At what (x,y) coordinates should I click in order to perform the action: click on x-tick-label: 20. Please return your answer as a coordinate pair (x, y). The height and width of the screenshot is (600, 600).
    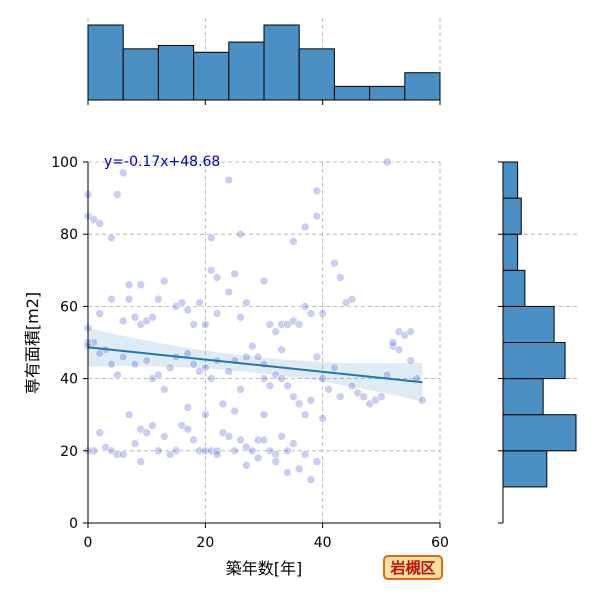
    Looking at the image, I should click on (205, 543).